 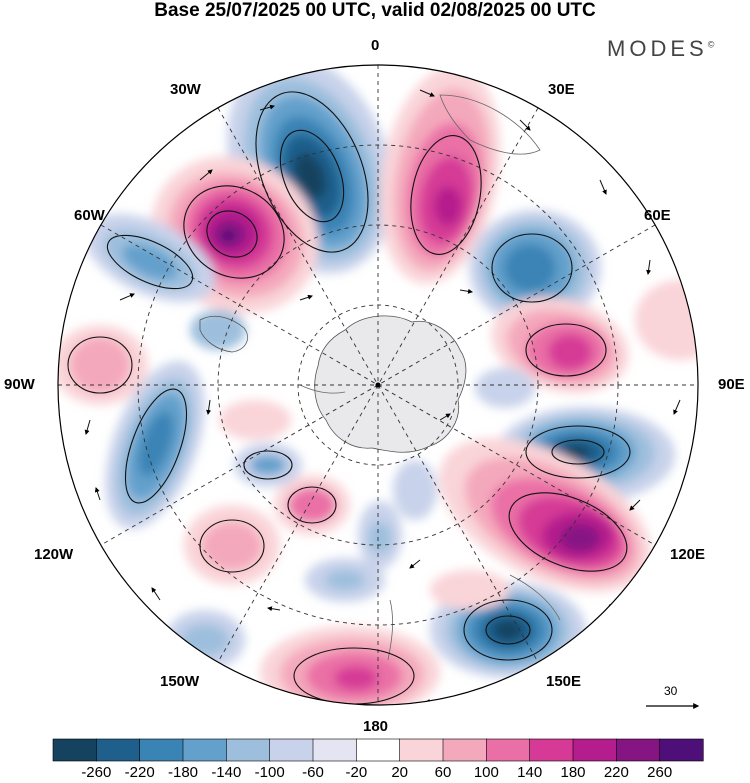 I want to click on colorbar-tick-label: -60, so click(x=313, y=772).